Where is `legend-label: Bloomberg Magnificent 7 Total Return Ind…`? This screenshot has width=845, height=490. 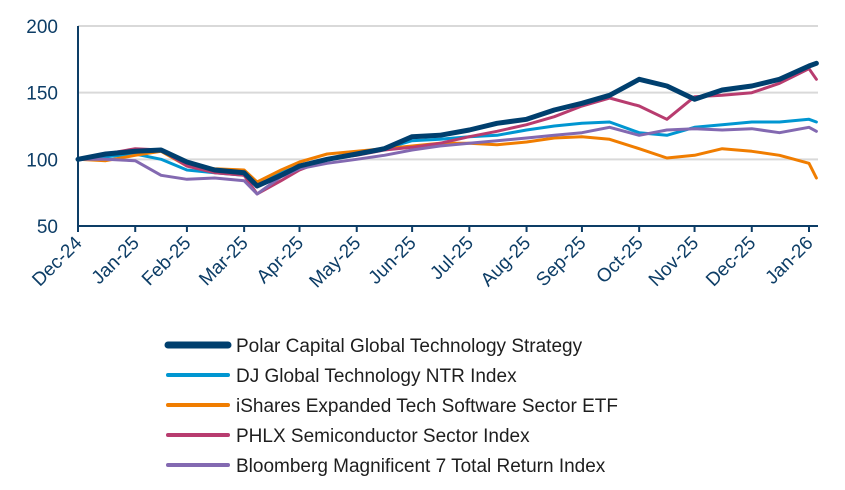
legend-label: Bloomberg Magnificent 7 Total Return Ind… is located at coordinates (421, 466).